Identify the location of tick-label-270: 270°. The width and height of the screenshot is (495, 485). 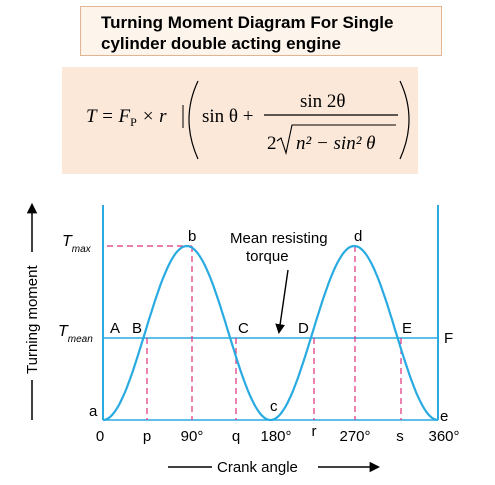
(354, 436).